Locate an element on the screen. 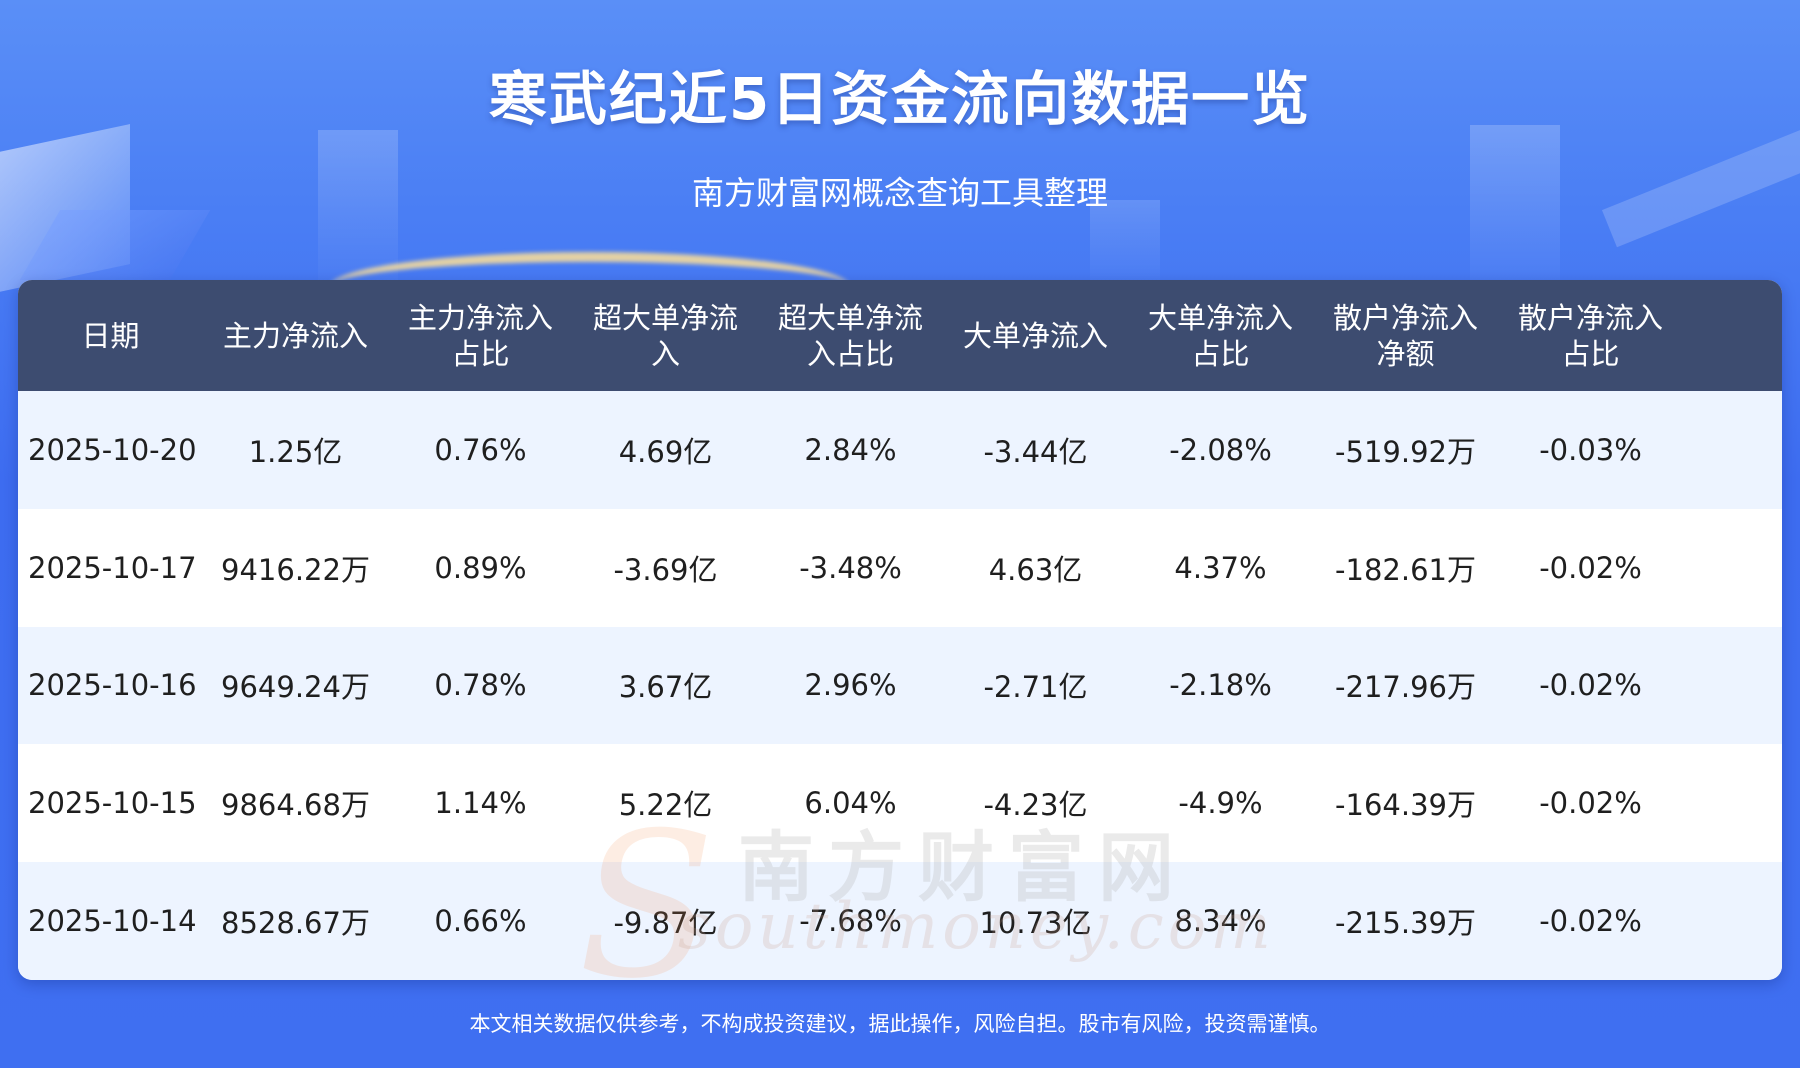 Image resolution: width=1800 pixels, height=1068 pixels. cell-super-large-net-inflow-ratio: 2.84% is located at coordinates (850, 449).